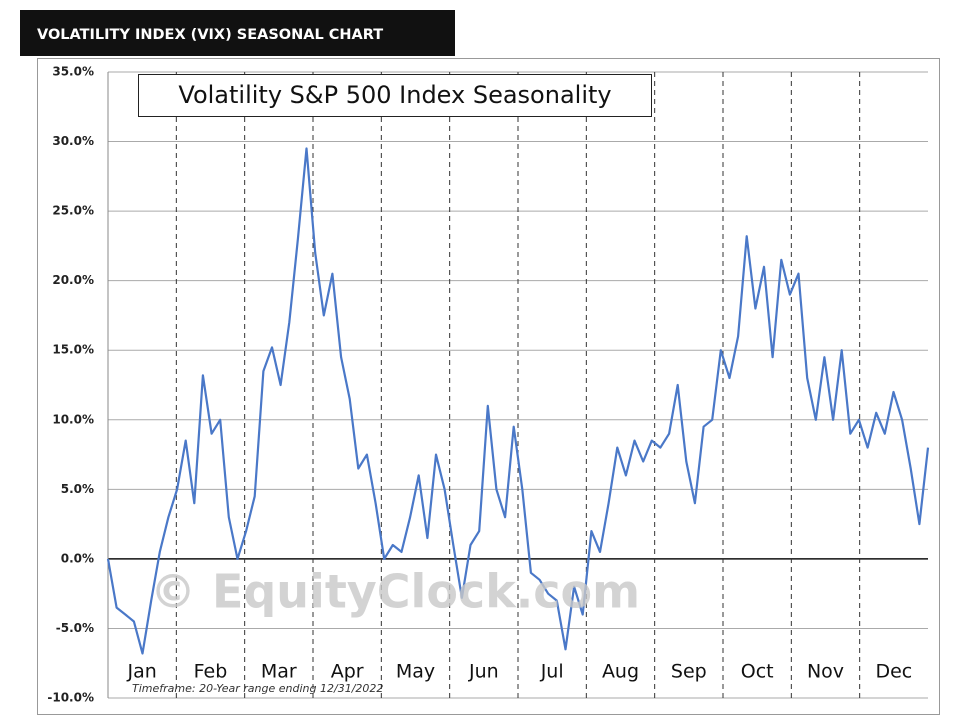 The image size is (975, 727). I want to click on x-tick-label: Apr, so click(347, 672).